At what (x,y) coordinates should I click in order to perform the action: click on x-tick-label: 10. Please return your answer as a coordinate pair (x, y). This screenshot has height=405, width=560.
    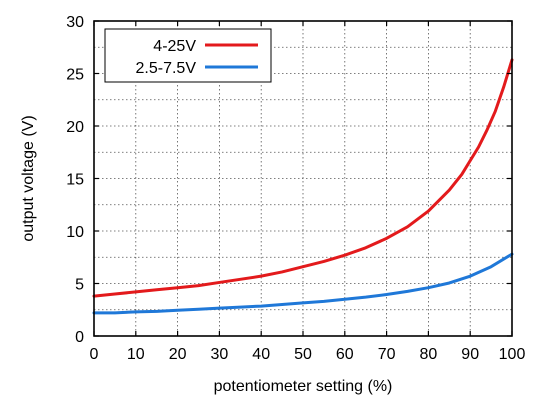
    Looking at the image, I should click on (136, 354).